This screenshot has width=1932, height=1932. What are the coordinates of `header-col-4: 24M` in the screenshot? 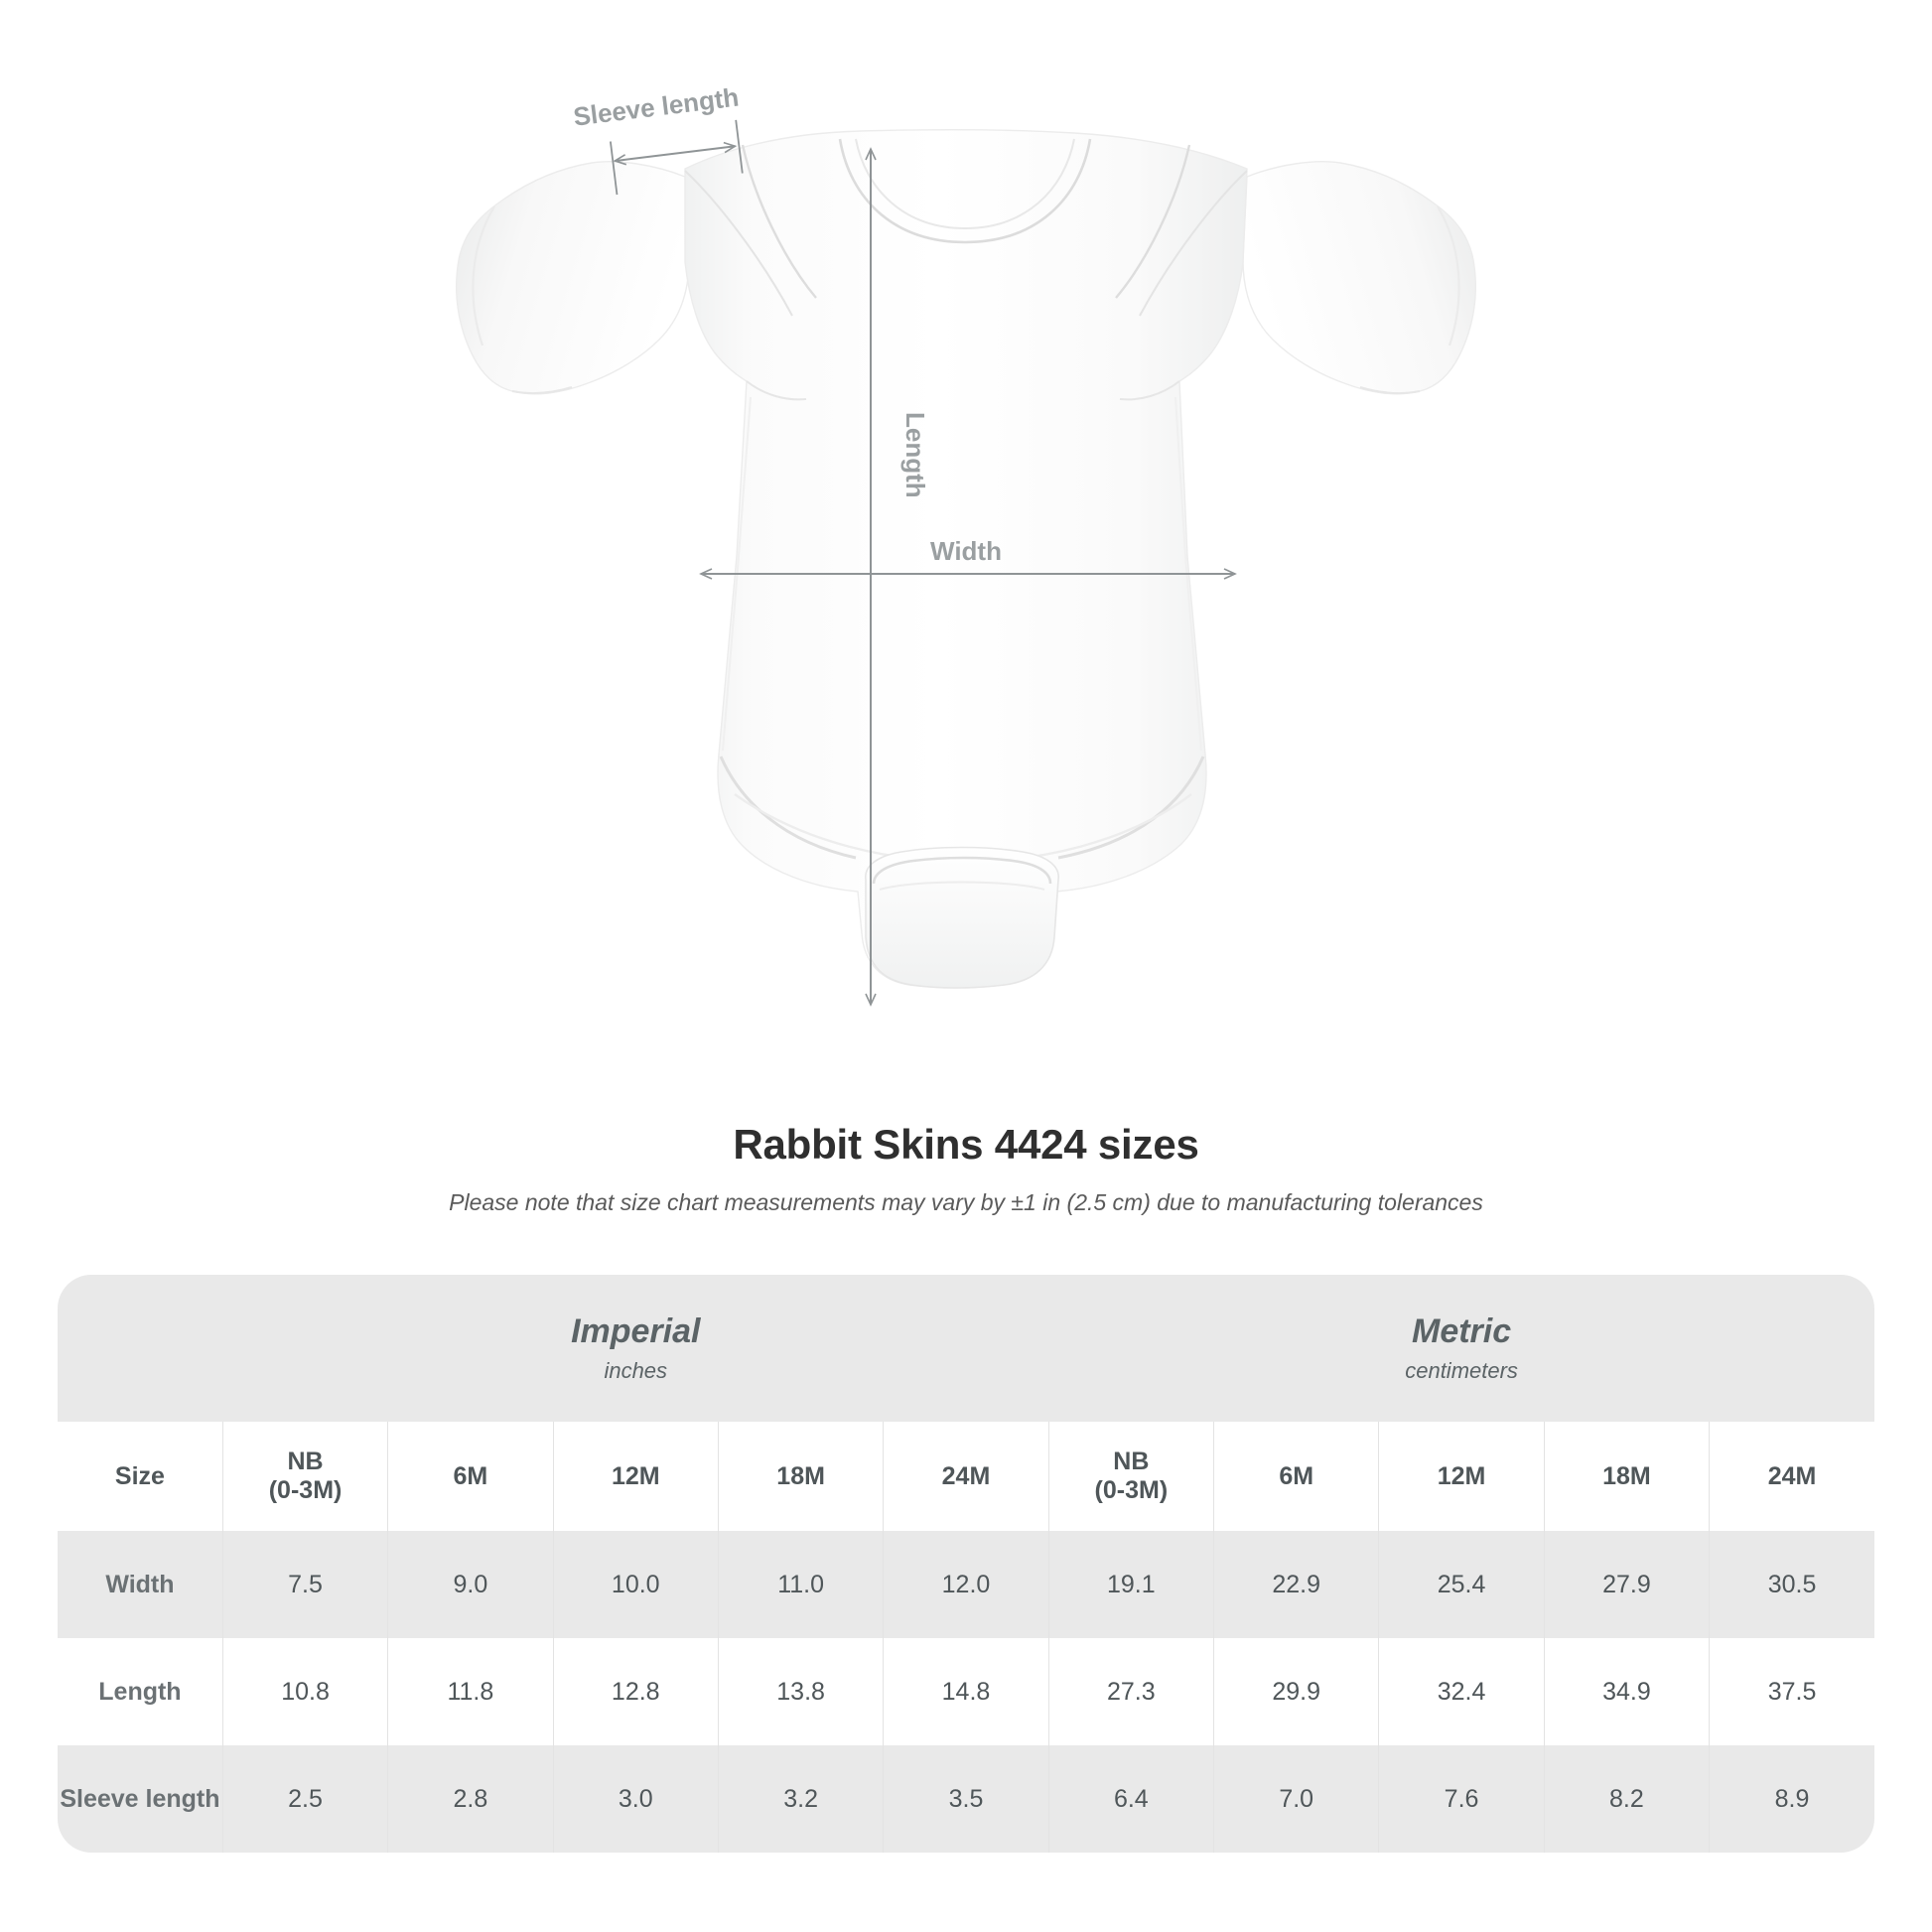 It's located at (966, 1477).